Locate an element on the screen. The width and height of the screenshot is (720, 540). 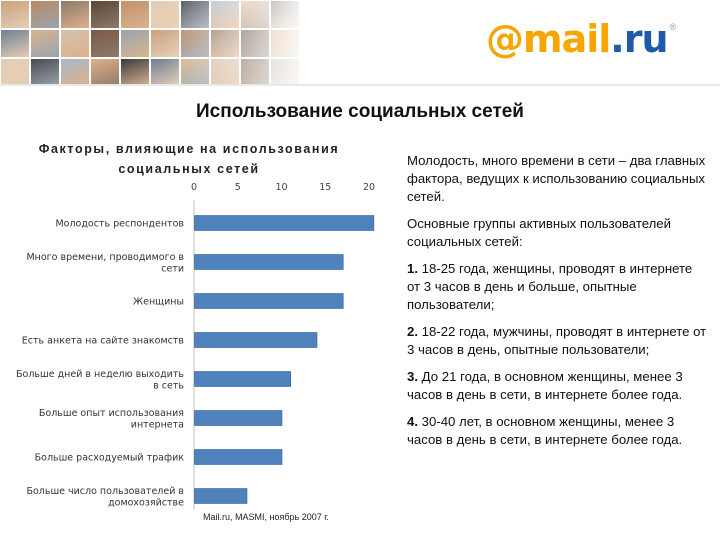
category-label: домохозяйстве is located at coordinates (146, 502).